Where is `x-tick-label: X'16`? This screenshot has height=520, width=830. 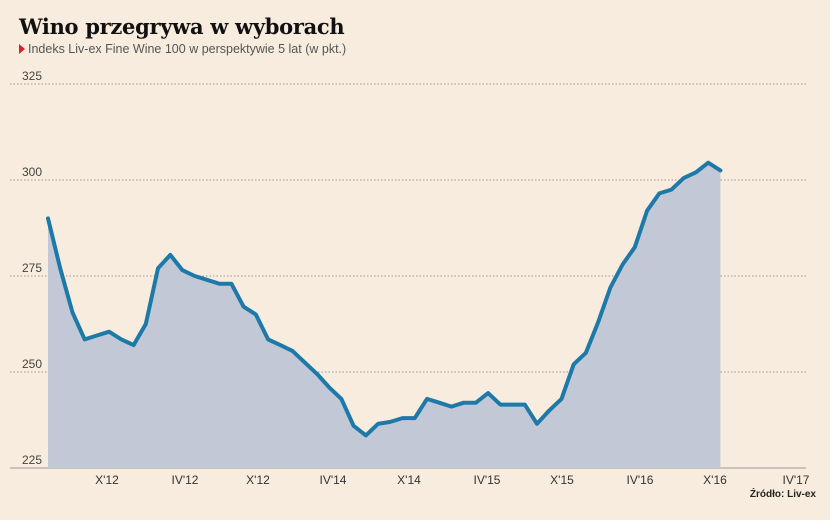
x-tick-label: X'16 is located at coordinates (715, 480).